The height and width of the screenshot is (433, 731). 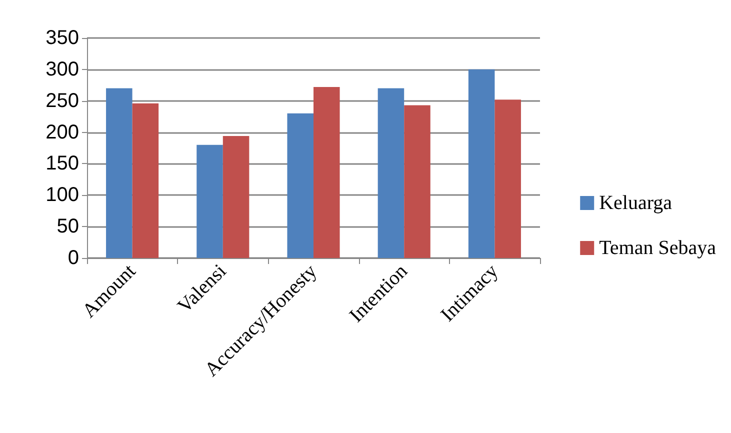 What do you see at coordinates (62, 69) in the screenshot?
I see `y-tick-label: 300` at bounding box center [62, 69].